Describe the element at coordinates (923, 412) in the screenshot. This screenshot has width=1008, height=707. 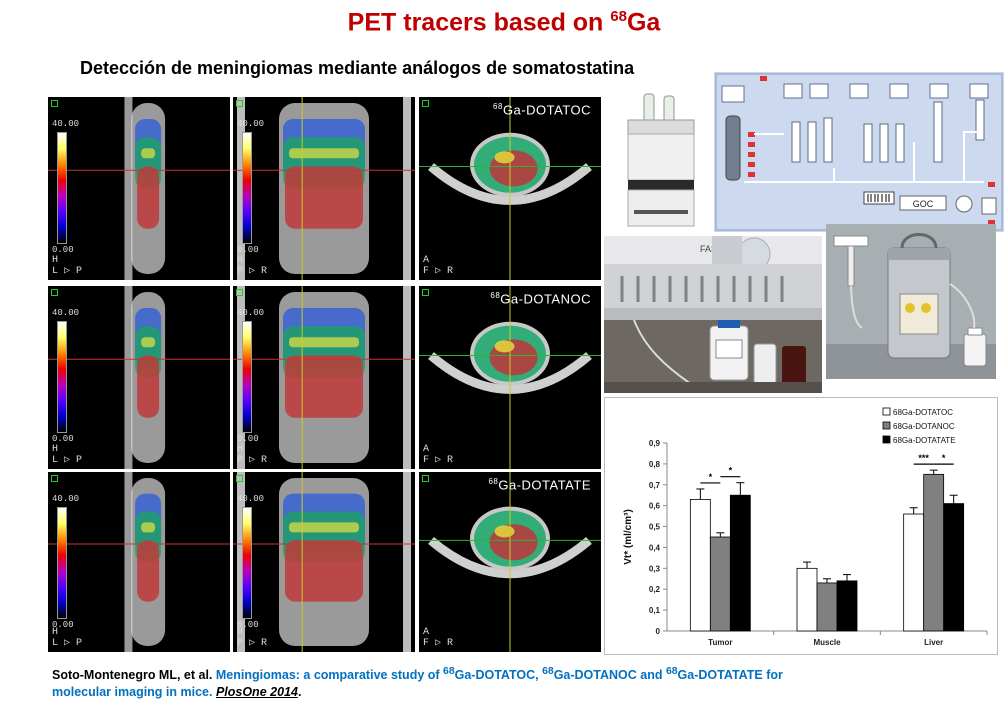
I see `legend-label: 68Ga-DOTATOC` at that location.